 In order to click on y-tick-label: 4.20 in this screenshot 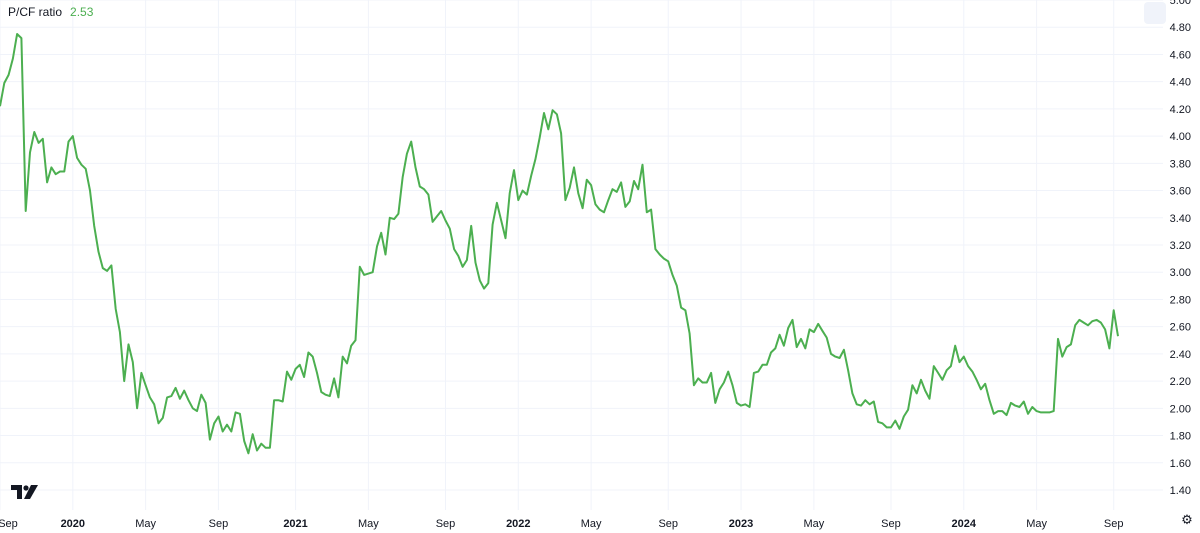, I will do `click(1180, 110)`.